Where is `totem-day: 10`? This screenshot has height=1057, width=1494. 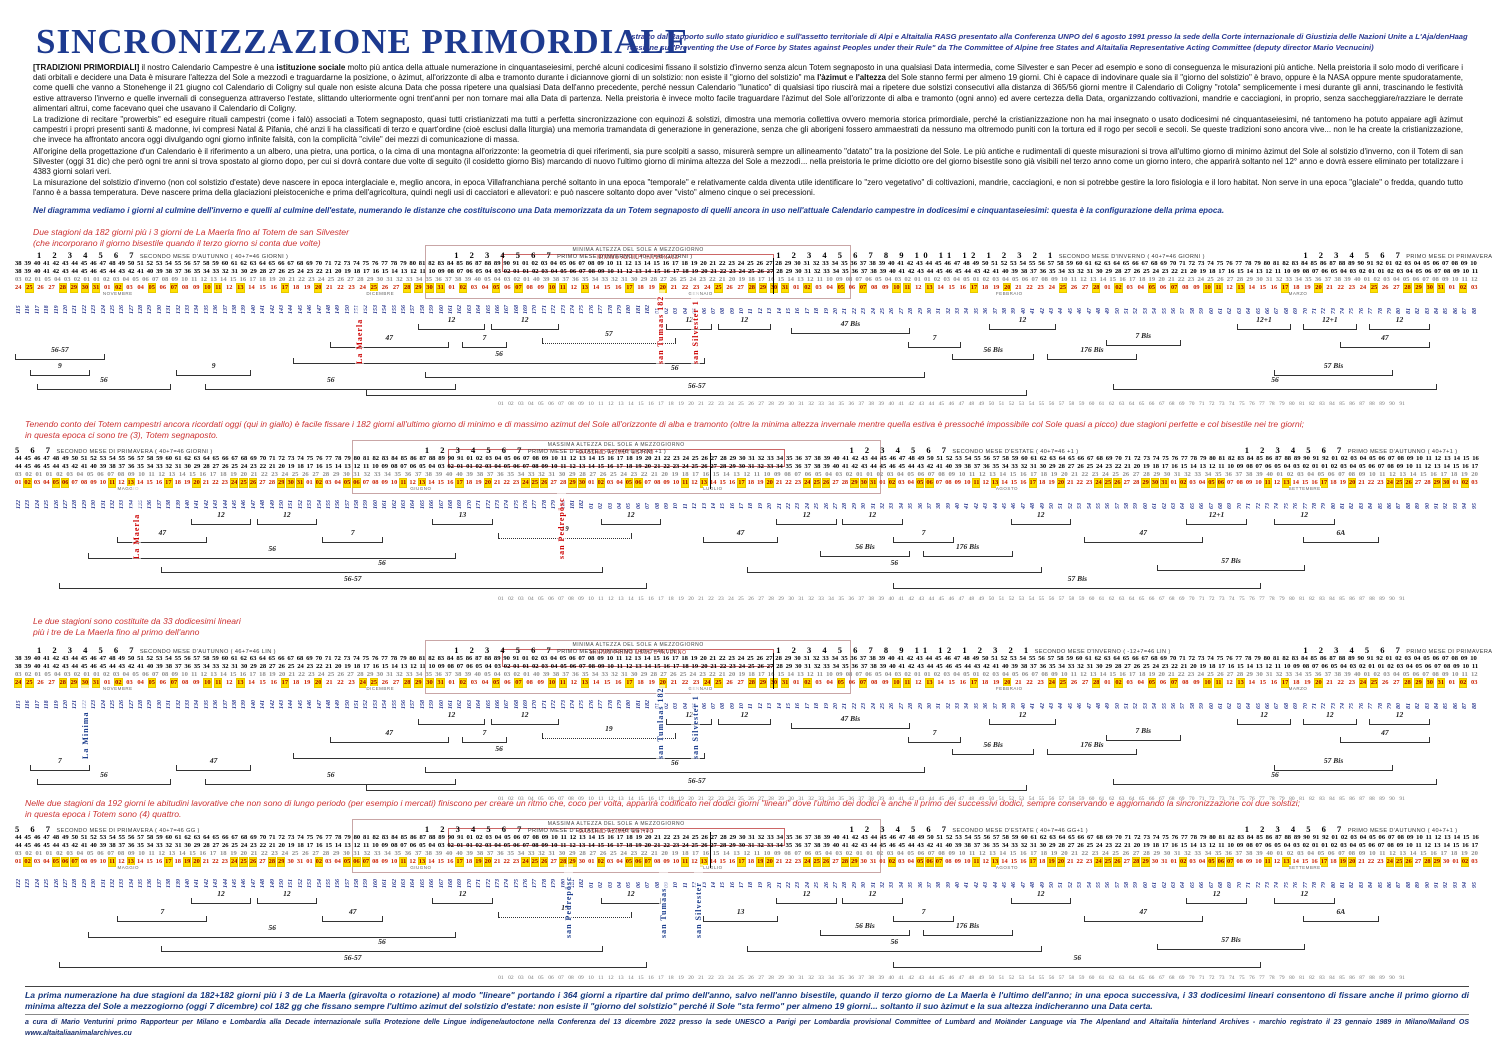
totem-day: 10 is located at coordinates (896, 683).